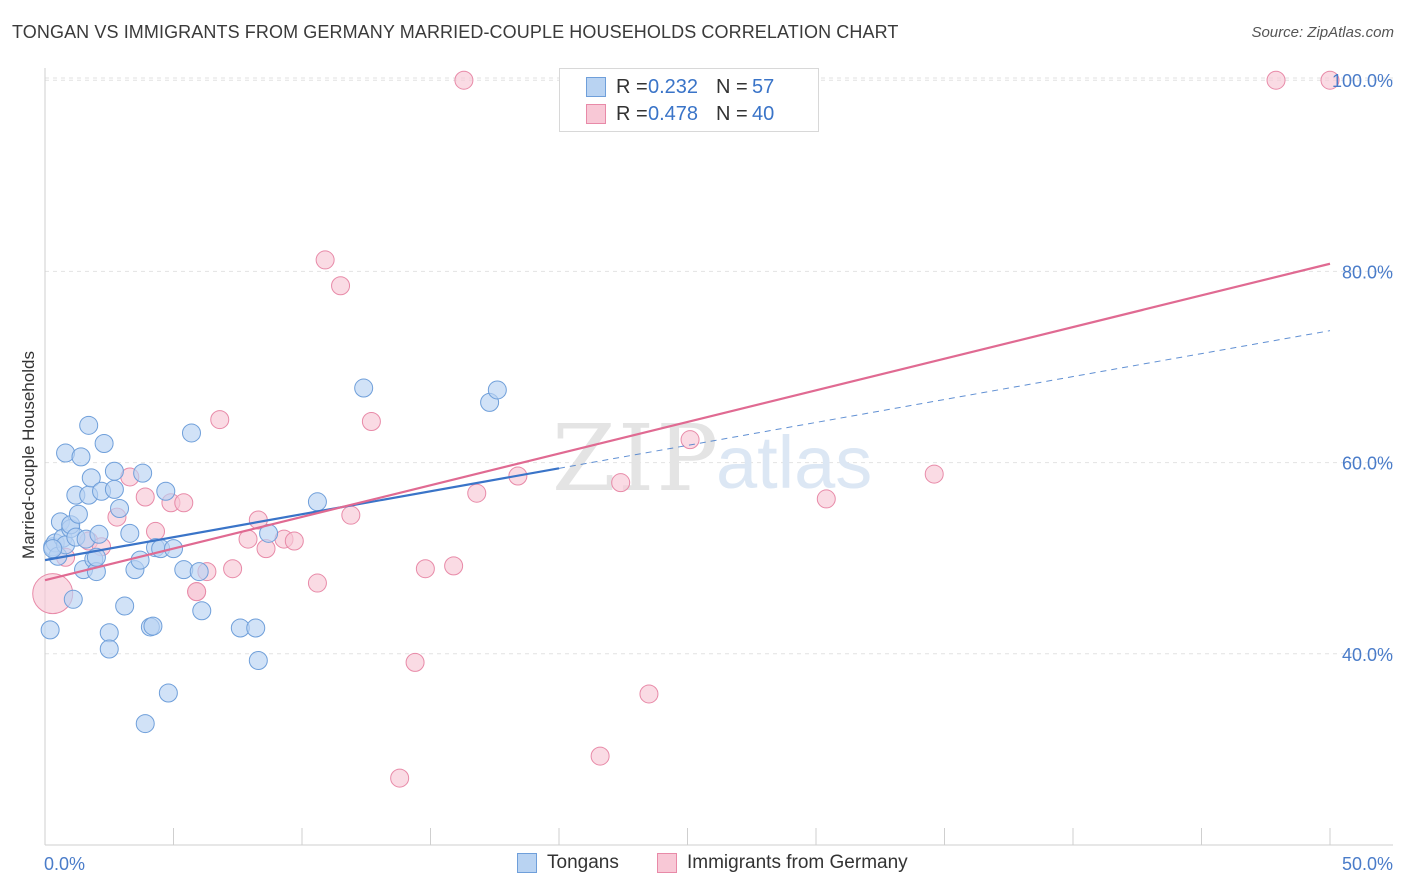  I want to click on legend-row-tongans: R = 0.232 N = 57, so click(680, 87).